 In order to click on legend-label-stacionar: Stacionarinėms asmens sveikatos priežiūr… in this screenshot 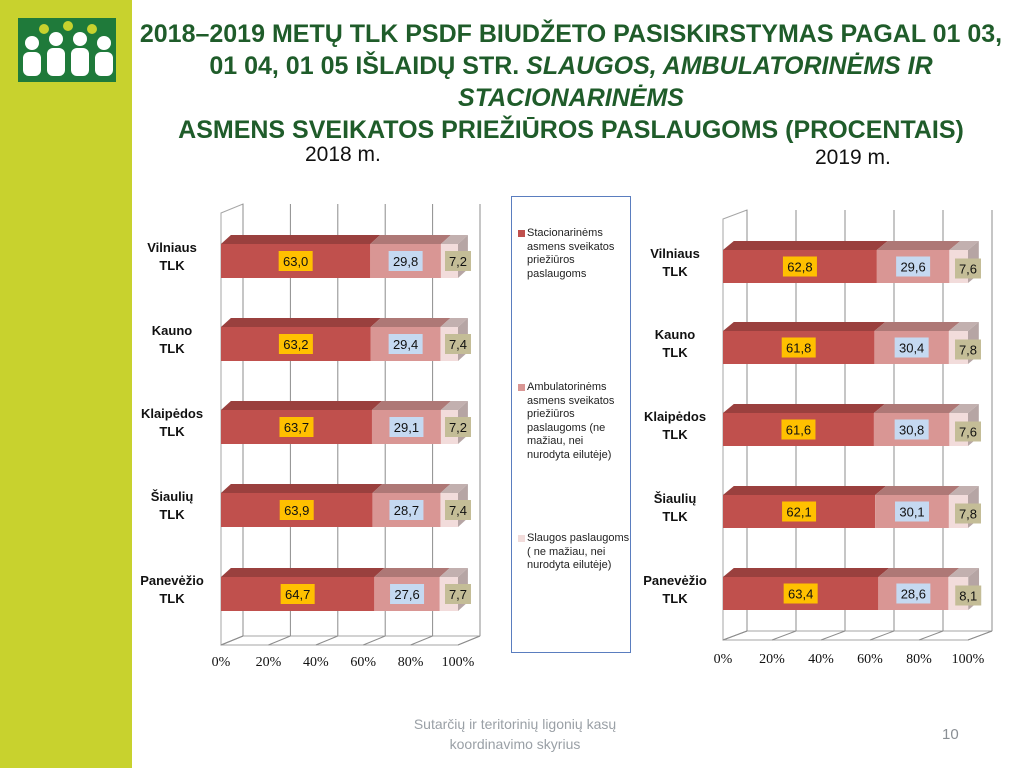, I will do `click(571, 253)`.